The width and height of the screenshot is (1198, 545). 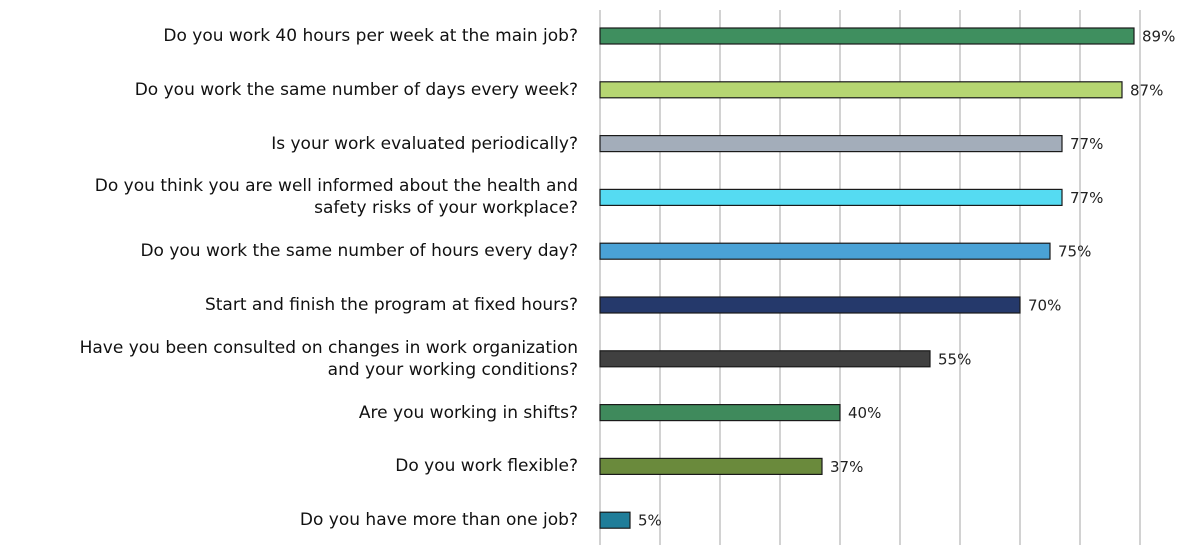 I want to click on category-label: Are you working in shifts?, so click(x=468, y=412).